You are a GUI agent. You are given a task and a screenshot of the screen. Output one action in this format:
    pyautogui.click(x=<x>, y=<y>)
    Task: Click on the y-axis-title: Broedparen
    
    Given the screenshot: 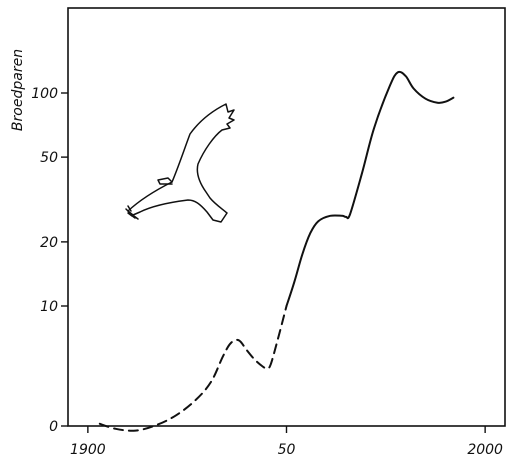 What is the action you would take?
    pyautogui.click(x=18, y=90)
    